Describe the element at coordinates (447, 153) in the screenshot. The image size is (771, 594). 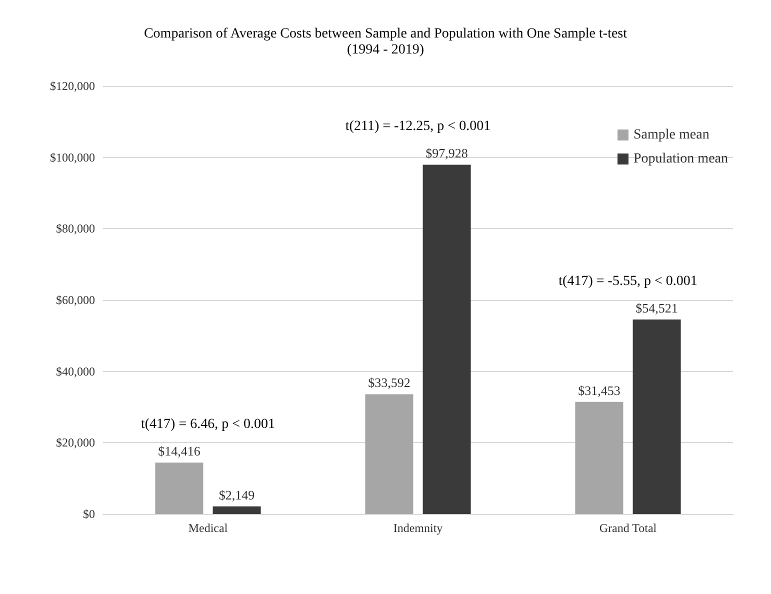
I see `data-label: $97,928` at that location.